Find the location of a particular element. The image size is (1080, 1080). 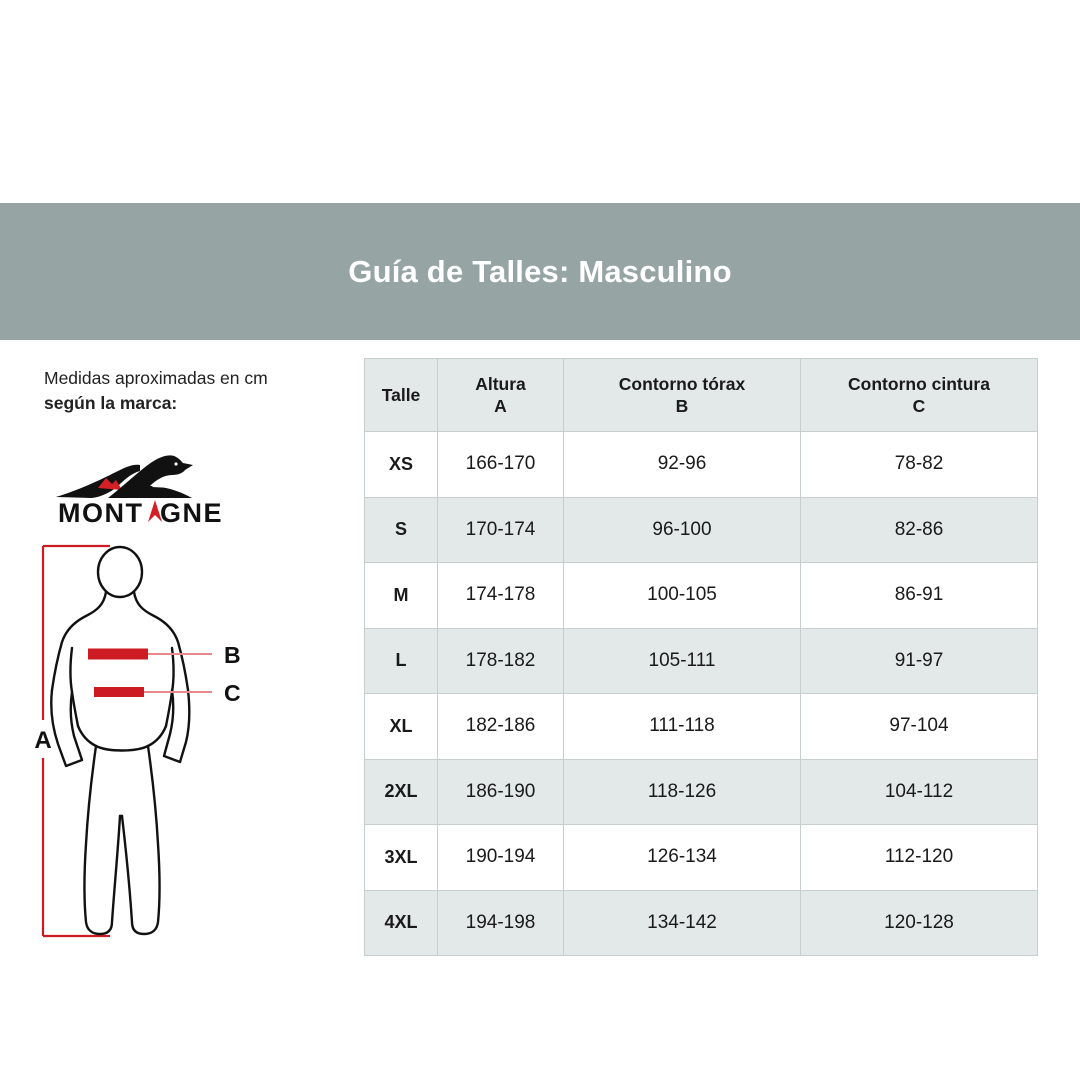

column-header-cintura-title: Contorno cintura is located at coordinates (919, 384).